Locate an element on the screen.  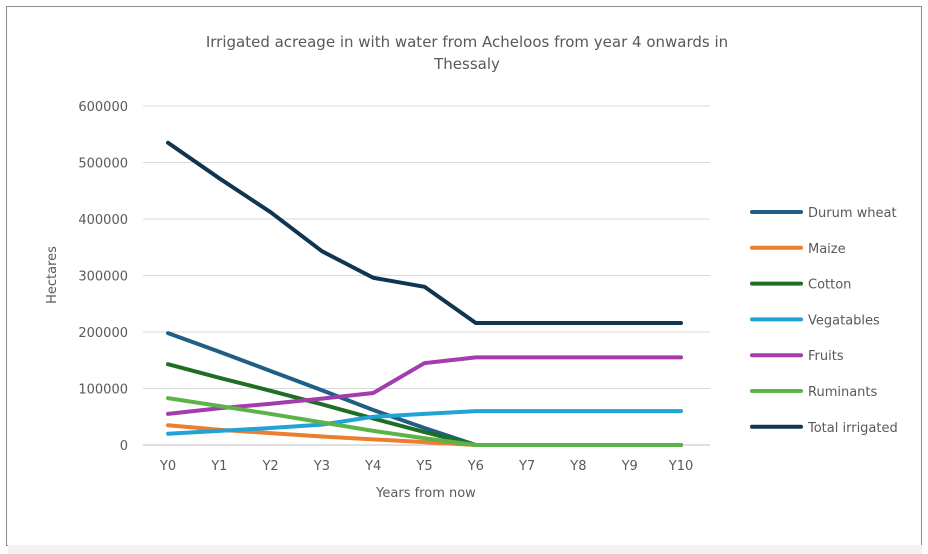
y-tick-label: 400000 is located at coordinates (103, 220).